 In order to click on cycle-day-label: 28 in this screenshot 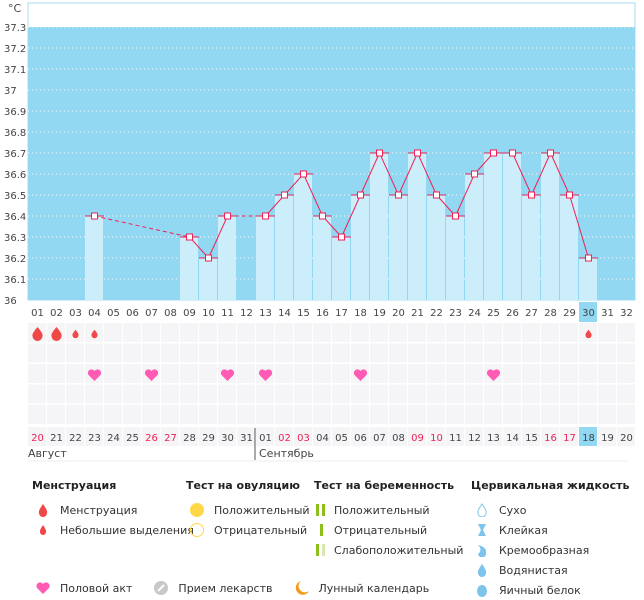, I will do `click(550, 313)`.